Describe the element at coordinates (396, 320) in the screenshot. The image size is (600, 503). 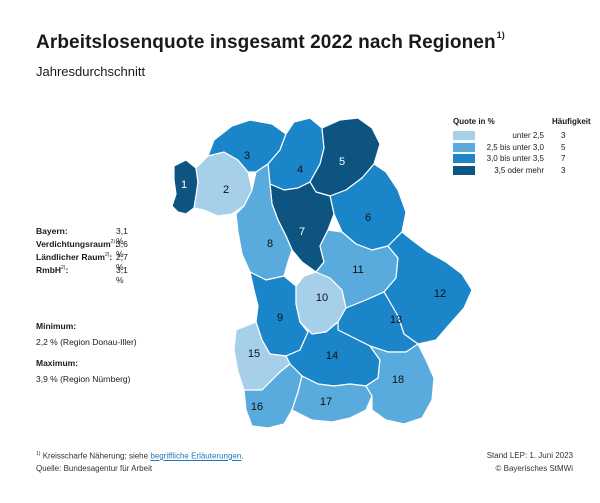
I see `region-label-13: 13` at that location.